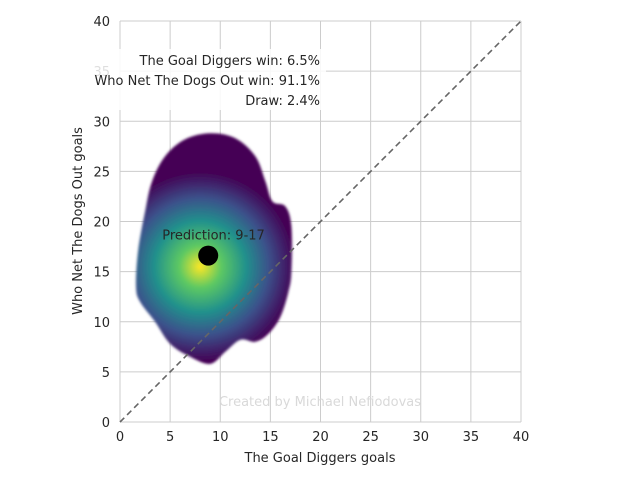  Describe the element at coordinates (282, 101) in the screenshot. I see `outcome-label-2: Draw: 2.4%` at that location.